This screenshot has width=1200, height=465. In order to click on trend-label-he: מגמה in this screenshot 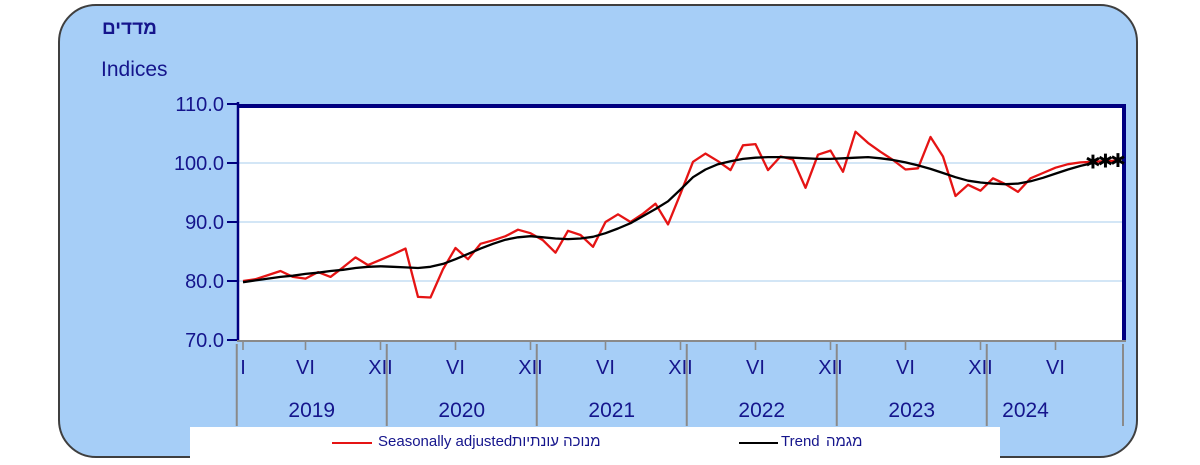, I will do `click(844, 441)`.